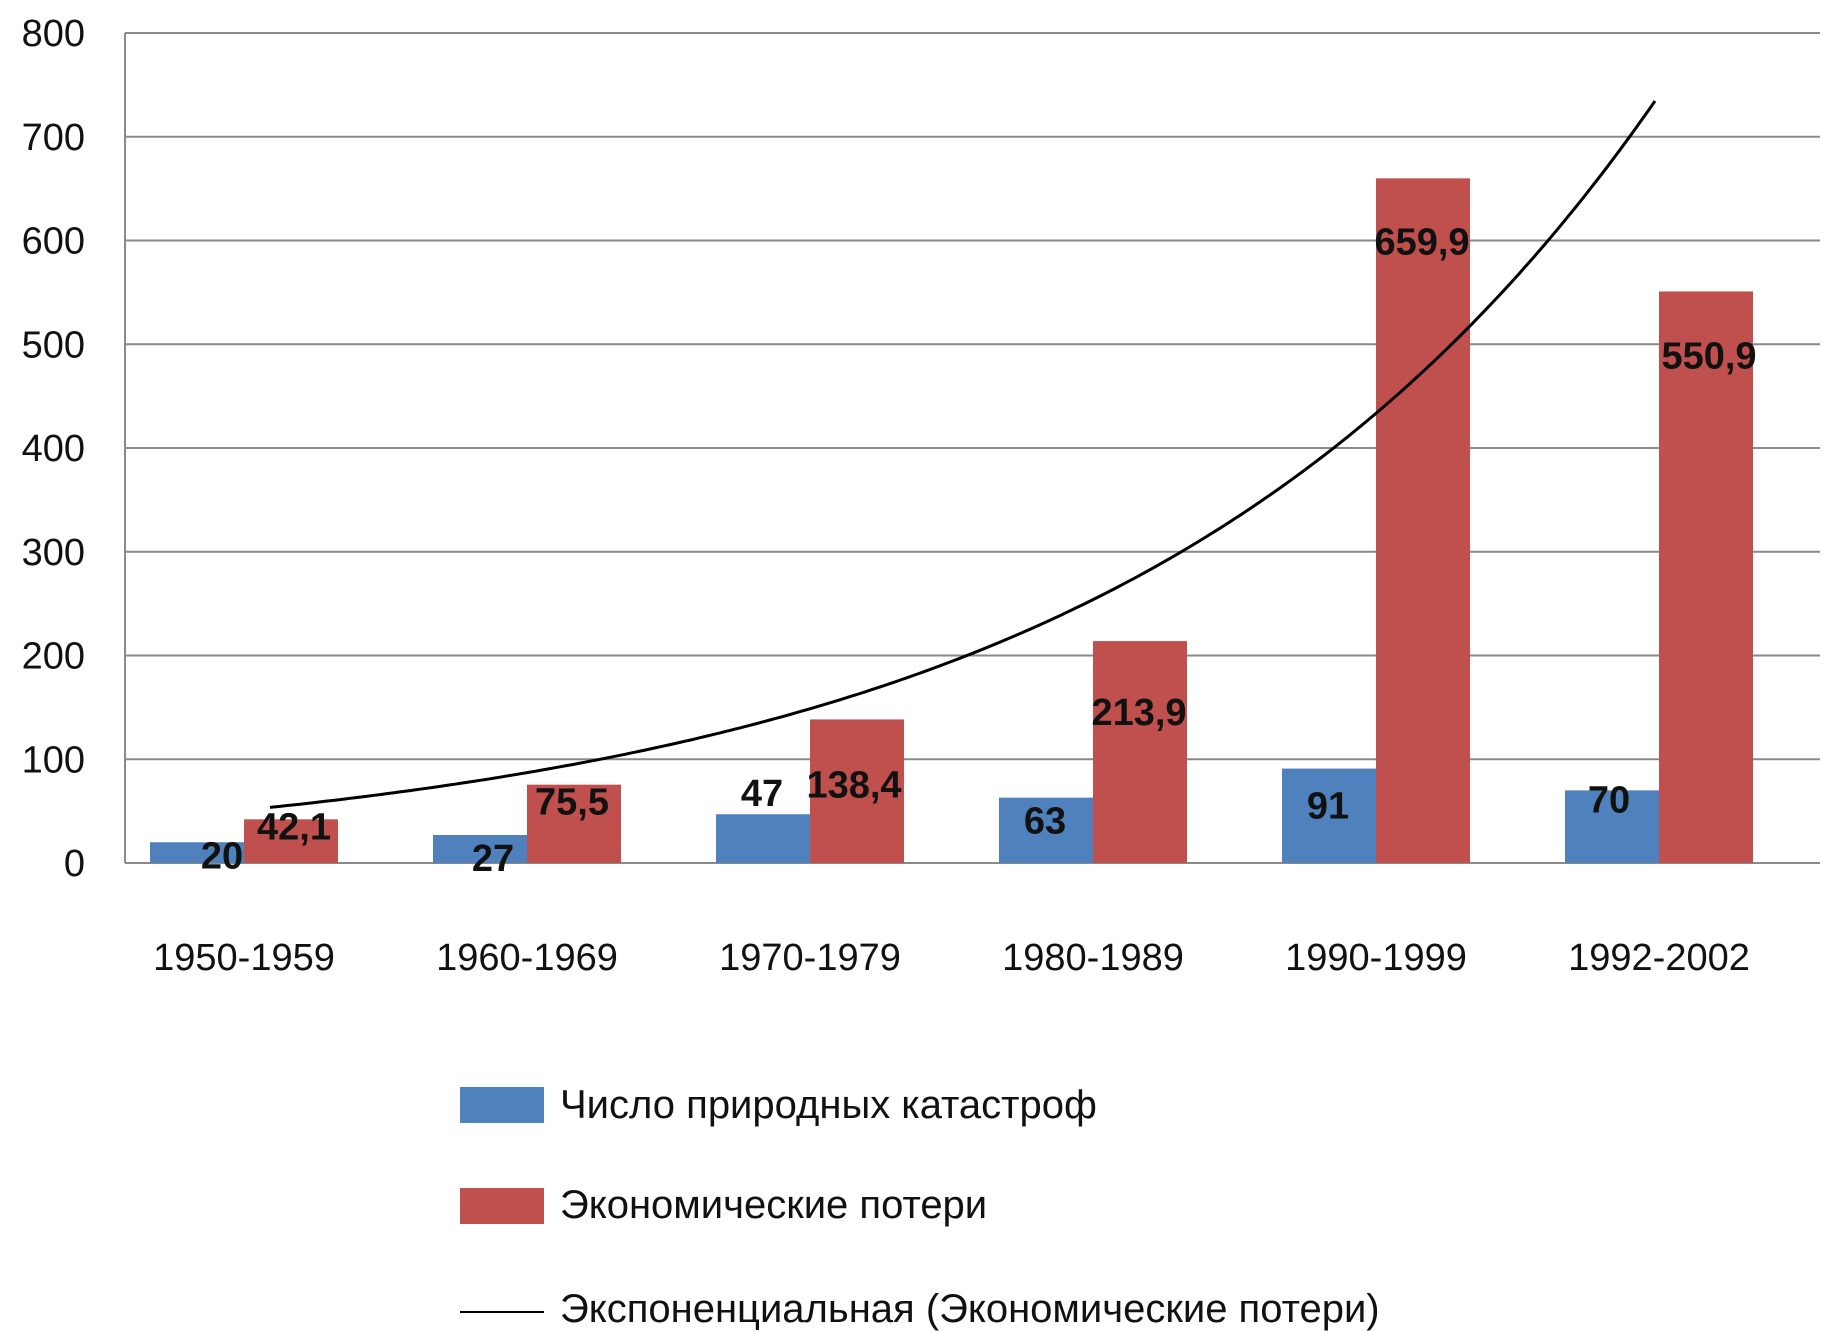  What do you see at coordinates (810, 958) in the screenshot?
I see `x-tick-label: 1970-1979` at bounding box center [810, 958].